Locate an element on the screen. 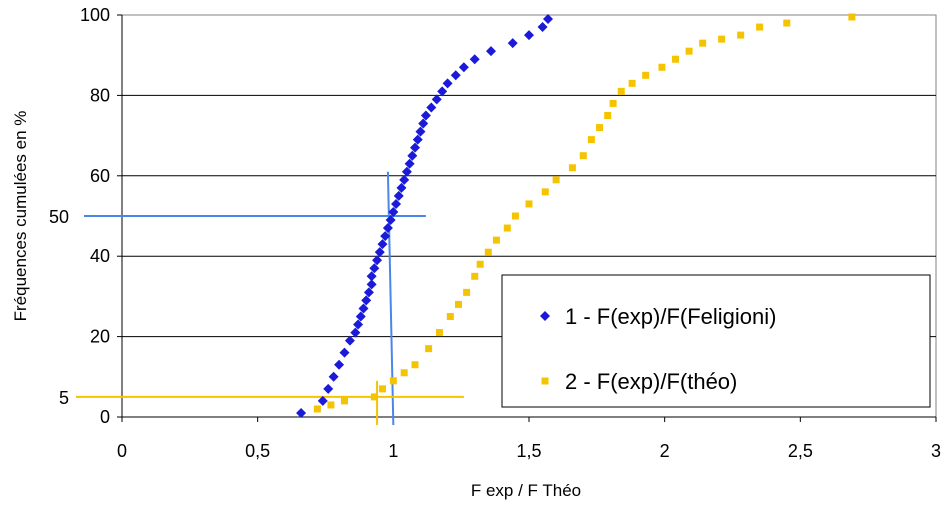  x-tick-labels: 0 0,5 1 1,5 2 2,5 3 is located at coordinates (529, 451).